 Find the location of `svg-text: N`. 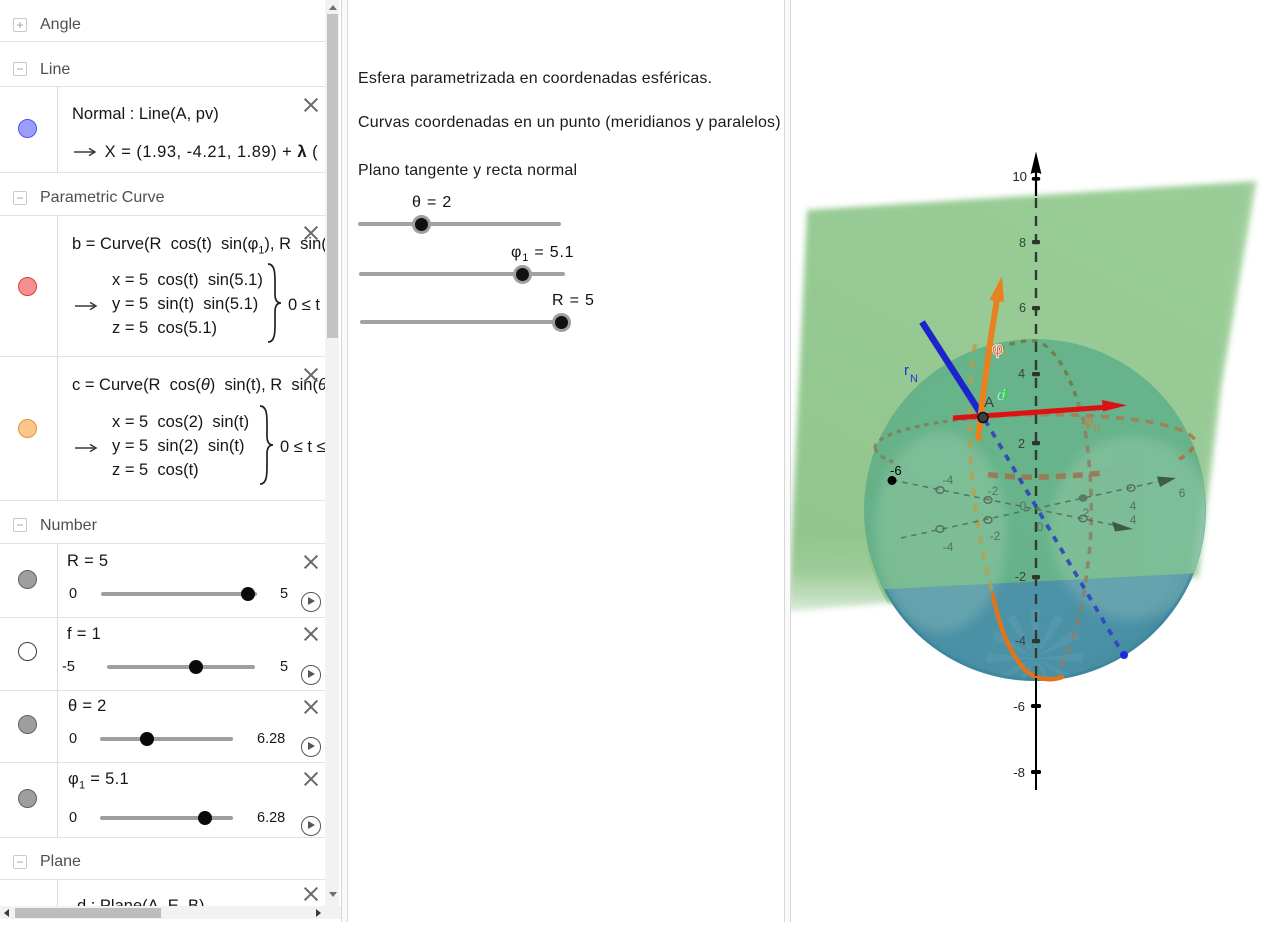

svg-text: N is located at coordinates (914, 379).